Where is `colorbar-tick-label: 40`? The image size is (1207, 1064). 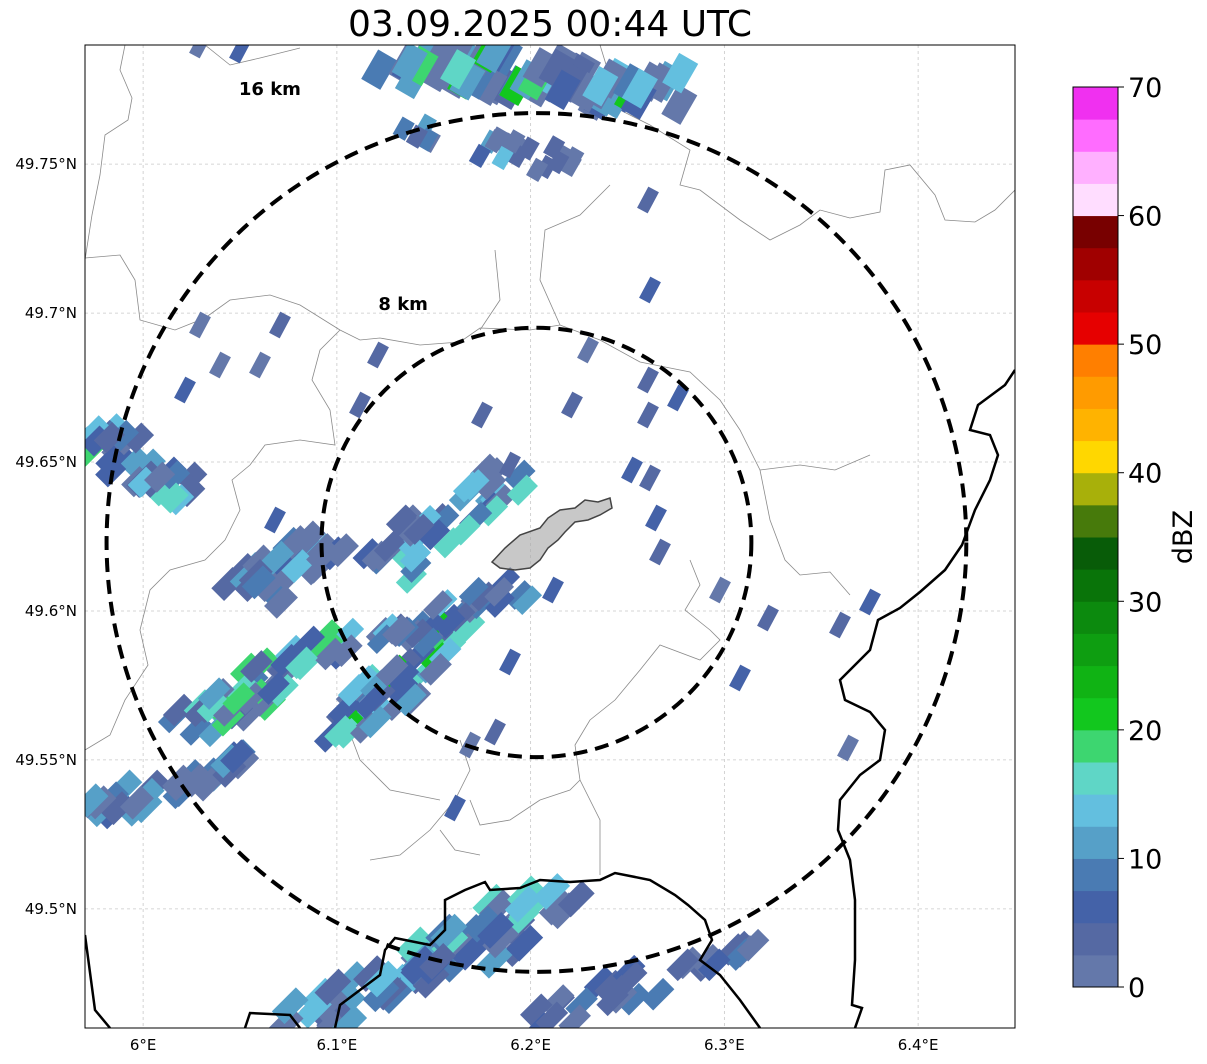
colorbar-tick-label: 40 is located at coordinates (1145, 474).